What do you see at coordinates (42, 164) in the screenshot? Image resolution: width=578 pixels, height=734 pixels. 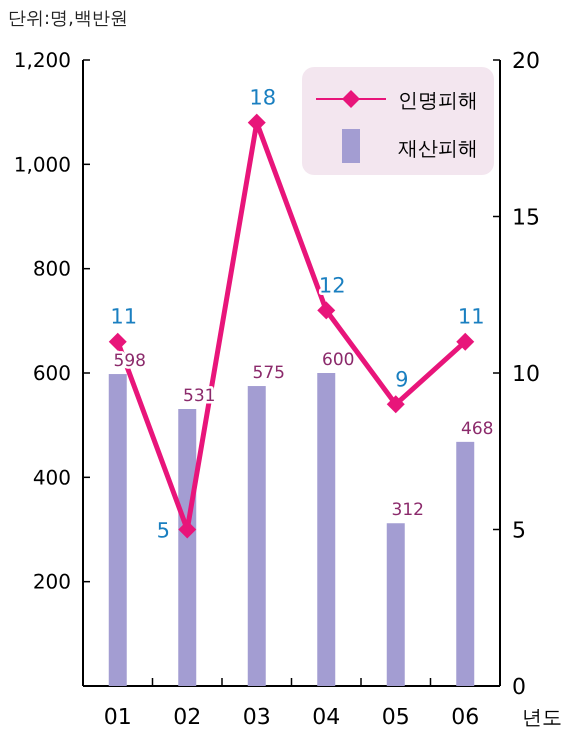 I see `y-tick-label: 1,000` at bounding box center [42, 164].